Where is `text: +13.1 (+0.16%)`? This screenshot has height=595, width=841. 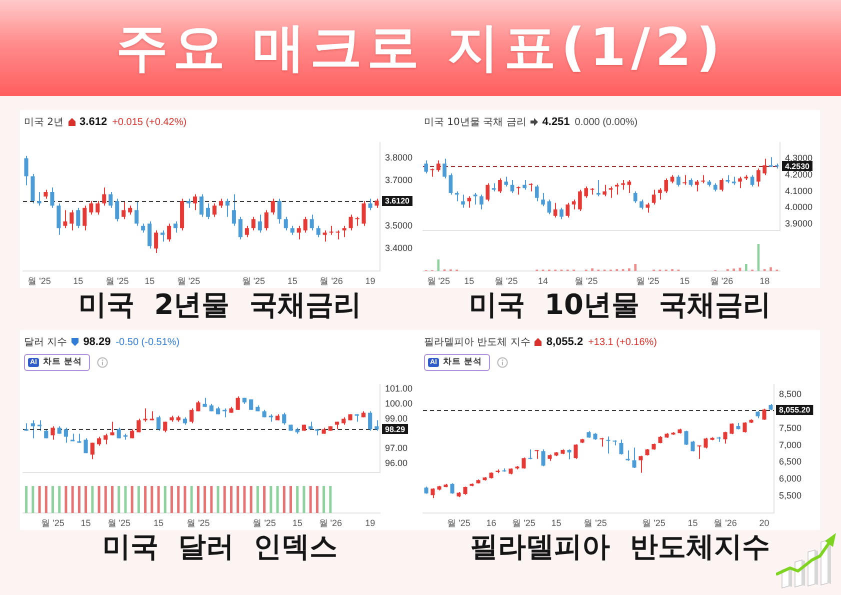
text: +13.1 (+0.16%) is located at coordinates (622, 342).